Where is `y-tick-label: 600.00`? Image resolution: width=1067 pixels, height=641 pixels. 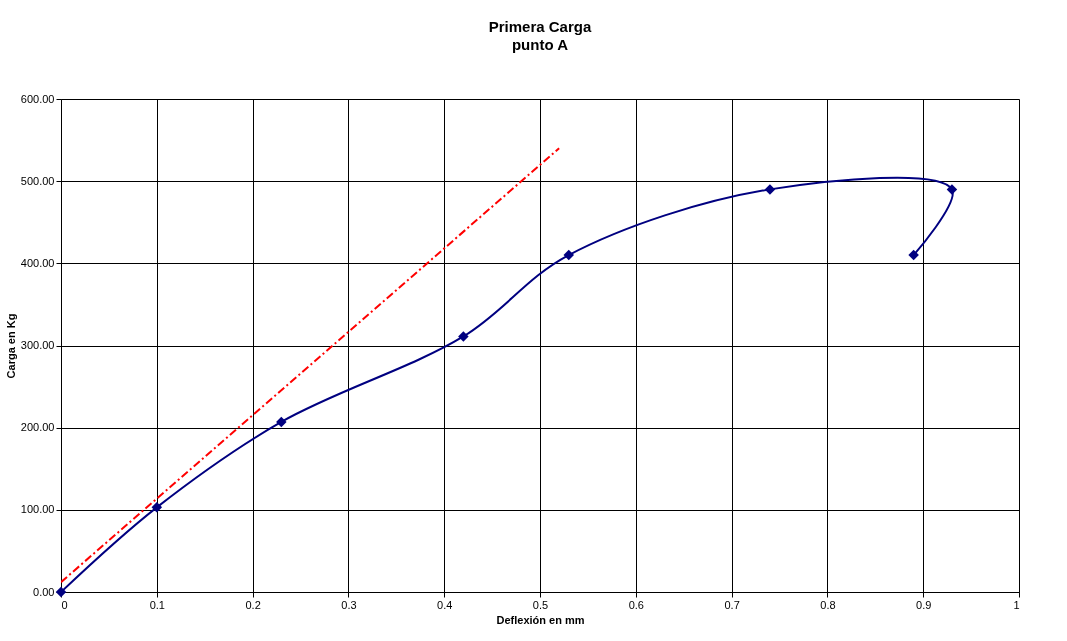 y-tick-label: 600.00 is located at coordinates (37, 98).